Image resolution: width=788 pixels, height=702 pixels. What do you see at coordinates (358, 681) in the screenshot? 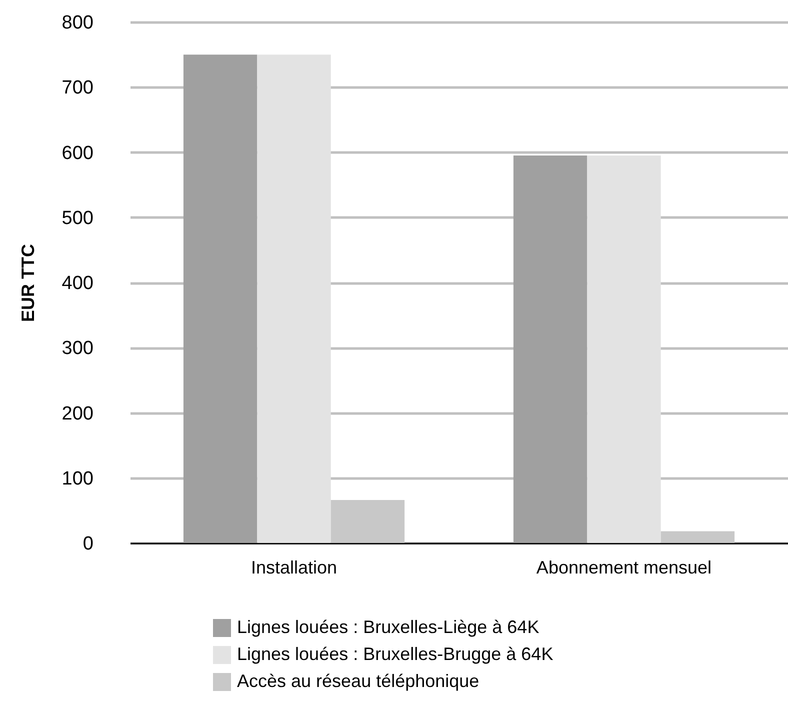
I see `legend-label: Accès au réseau téléphonique` at bounding box center [358, 681].